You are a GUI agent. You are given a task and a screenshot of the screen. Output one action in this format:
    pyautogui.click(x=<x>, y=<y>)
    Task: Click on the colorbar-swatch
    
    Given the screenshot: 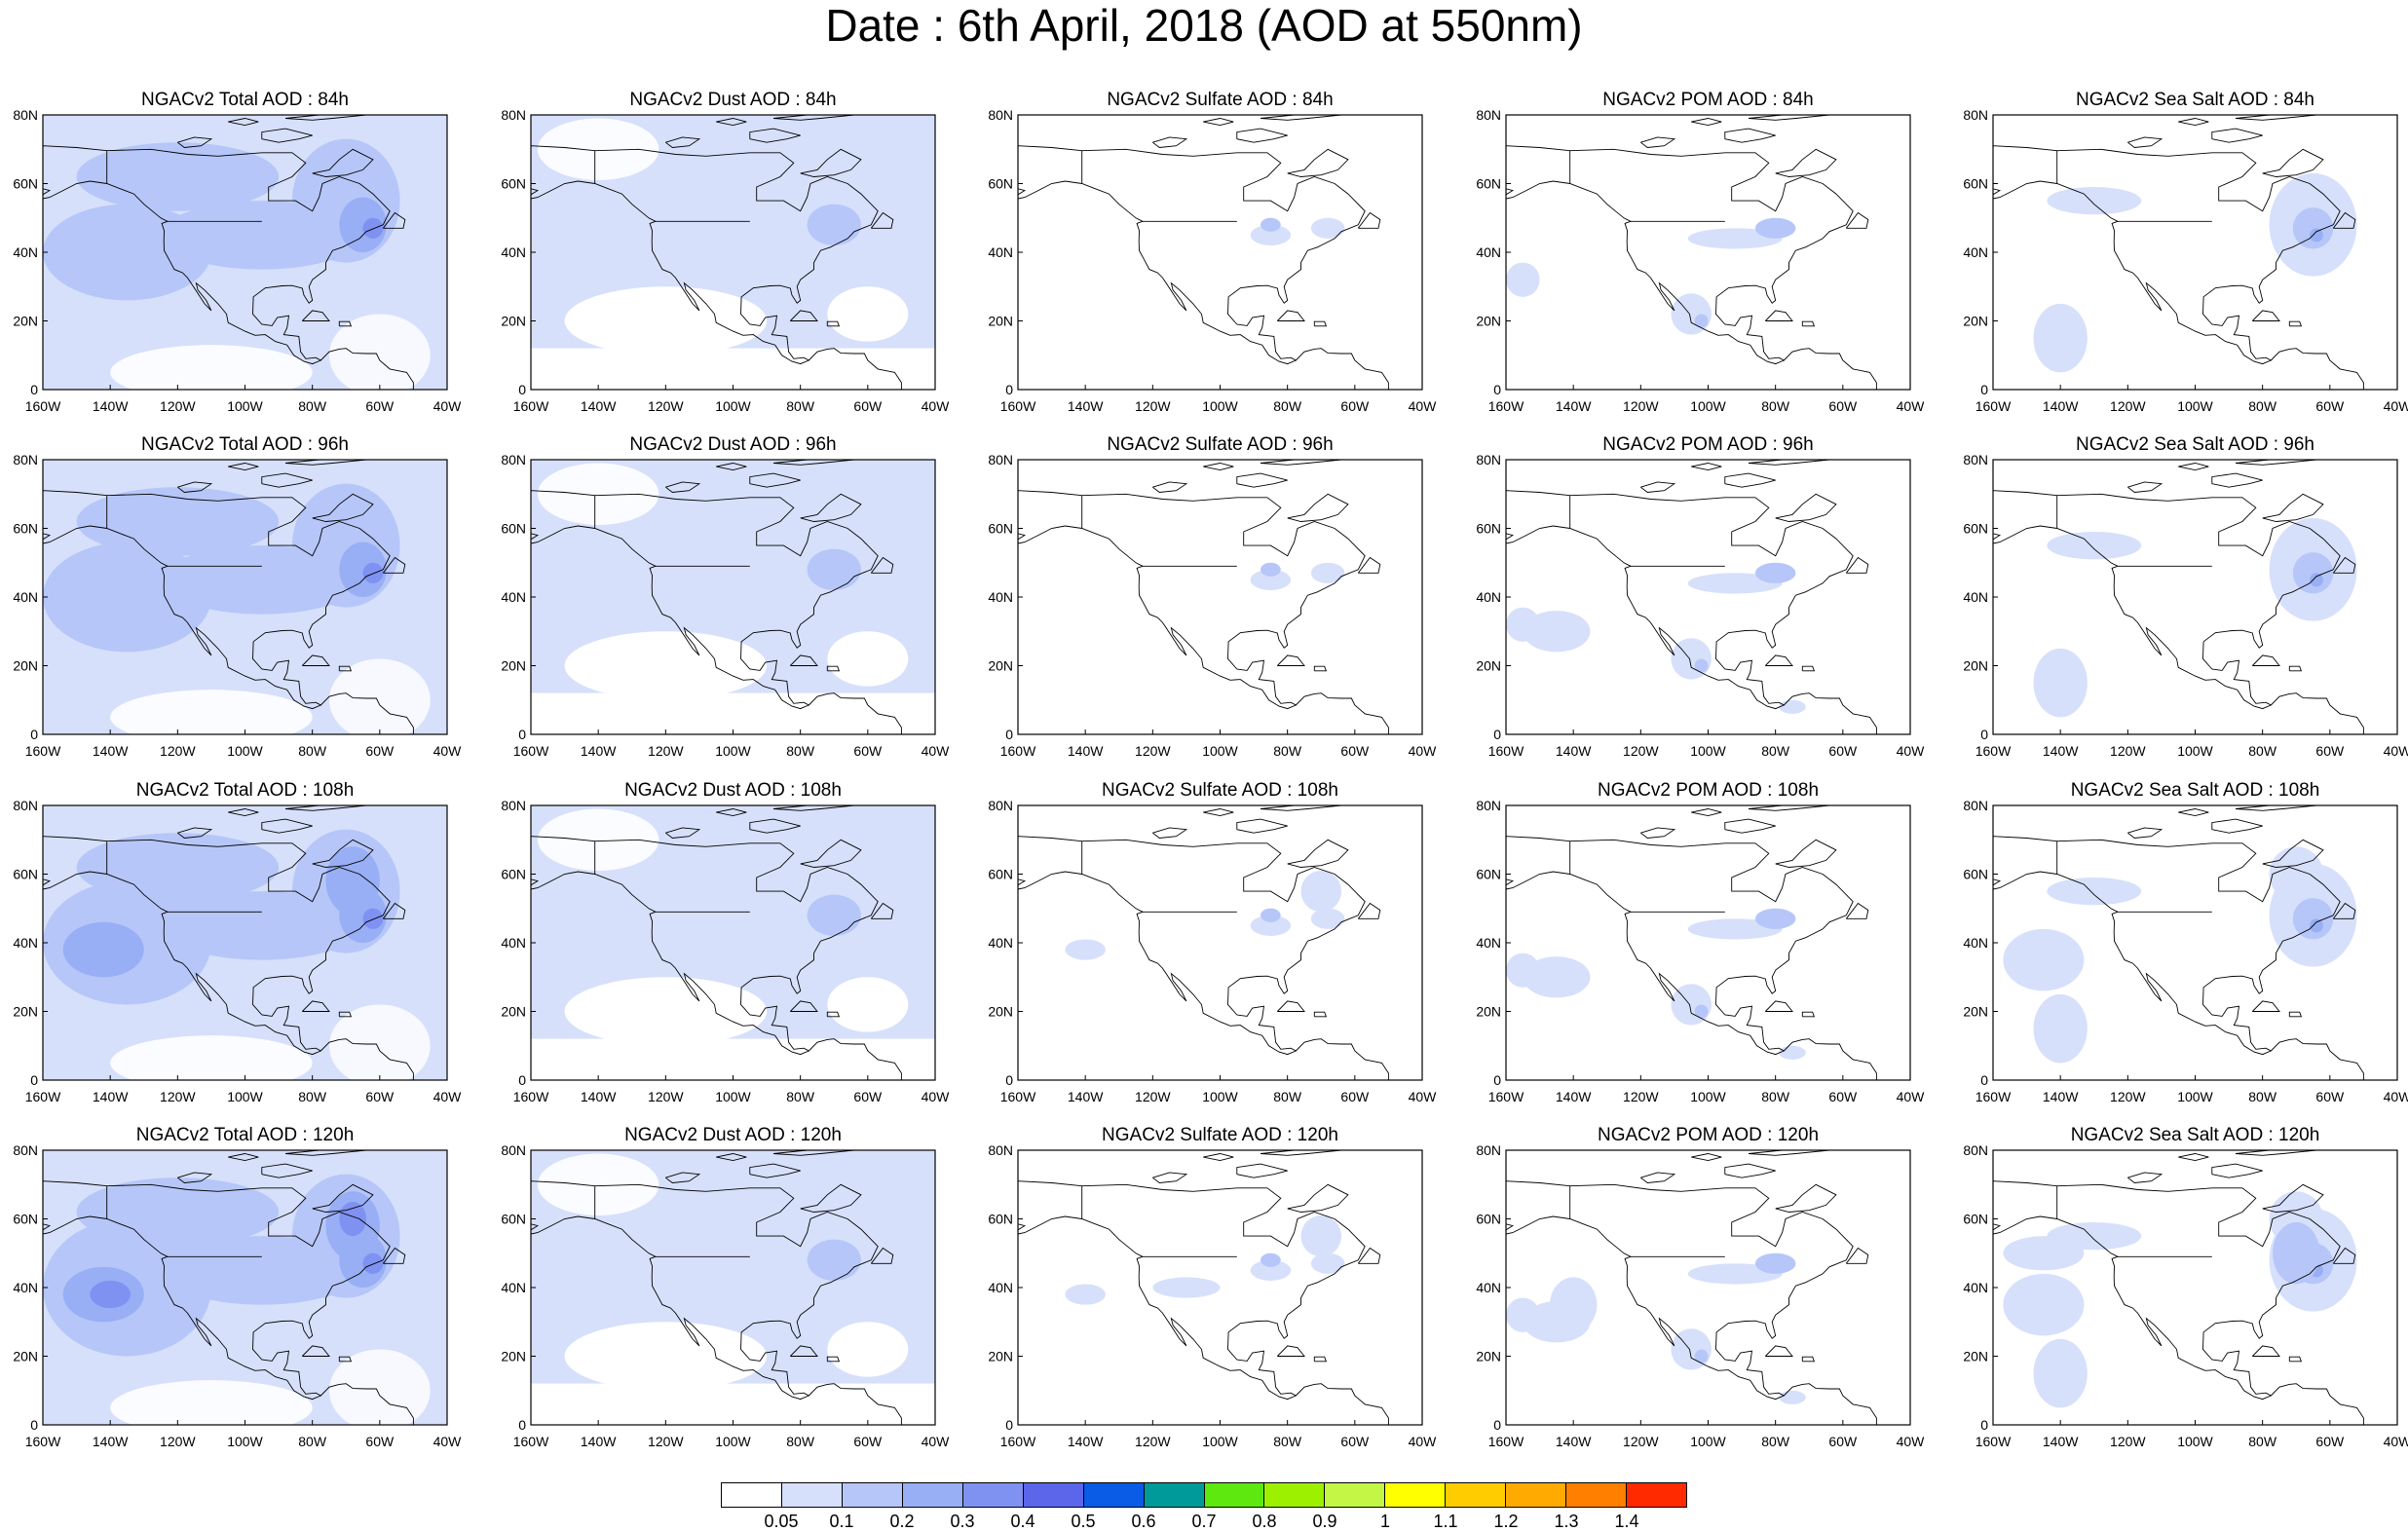 What is the action you would take?
    pyautogui.click(x=1597, y=1495)
    